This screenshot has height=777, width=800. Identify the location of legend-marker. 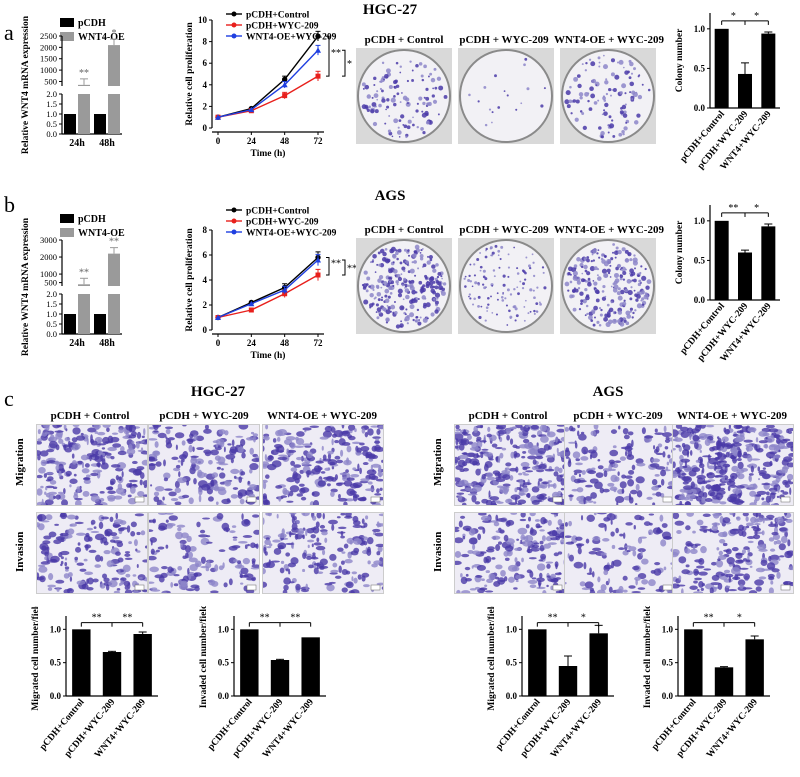
(234, 232).